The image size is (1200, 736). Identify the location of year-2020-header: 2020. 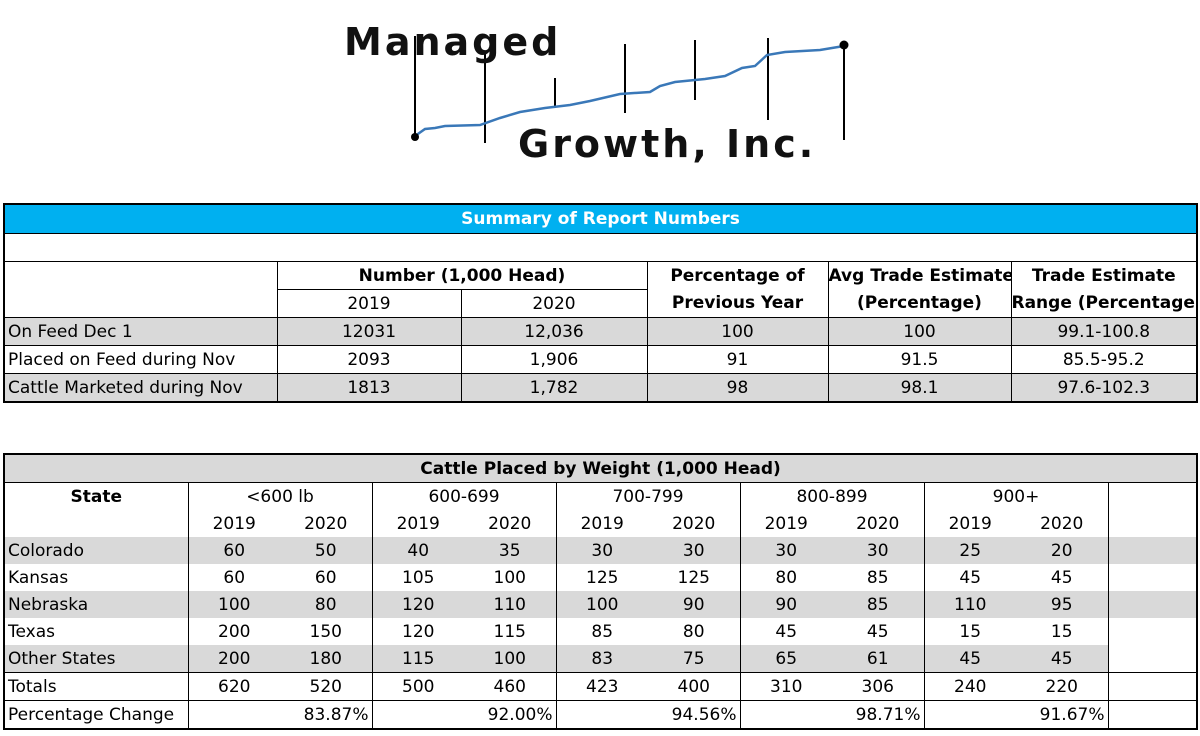
(554, 303).